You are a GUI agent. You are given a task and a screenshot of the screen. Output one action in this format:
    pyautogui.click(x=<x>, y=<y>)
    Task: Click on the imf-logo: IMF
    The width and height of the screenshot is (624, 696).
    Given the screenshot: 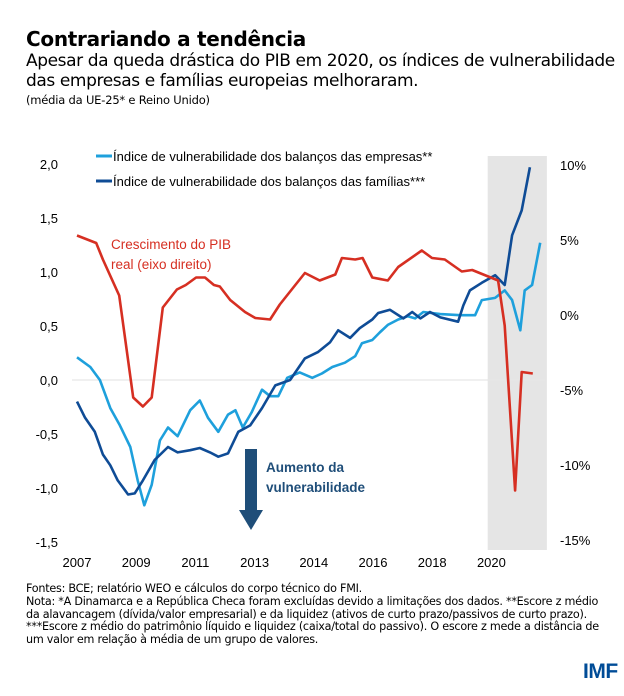 What is the action you would take?
    pyautogui.click(x=600, y=671)
    